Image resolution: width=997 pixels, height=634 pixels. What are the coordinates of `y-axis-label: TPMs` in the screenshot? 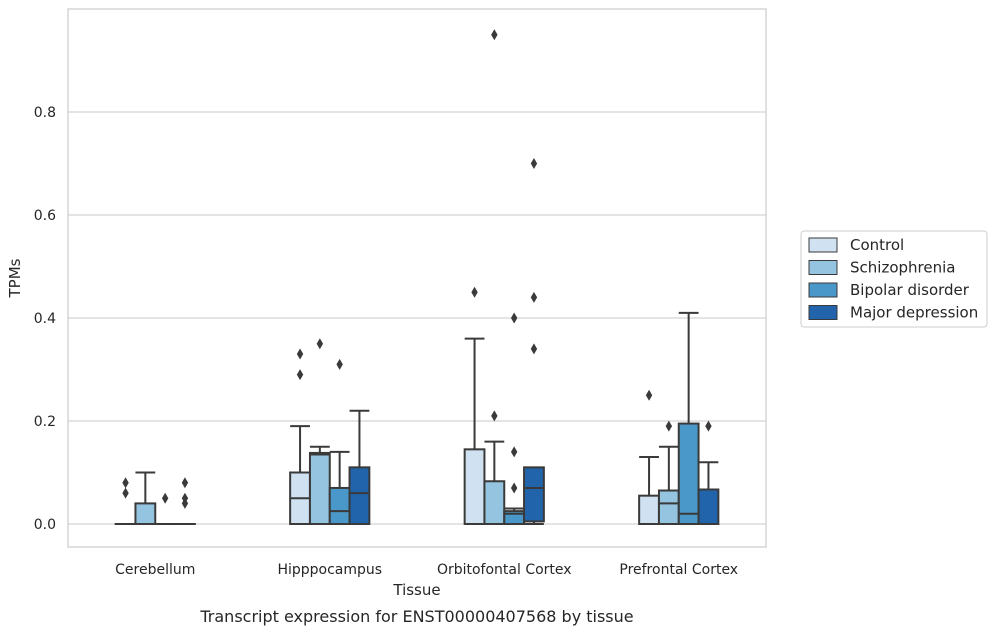 It's located at (15, 278).